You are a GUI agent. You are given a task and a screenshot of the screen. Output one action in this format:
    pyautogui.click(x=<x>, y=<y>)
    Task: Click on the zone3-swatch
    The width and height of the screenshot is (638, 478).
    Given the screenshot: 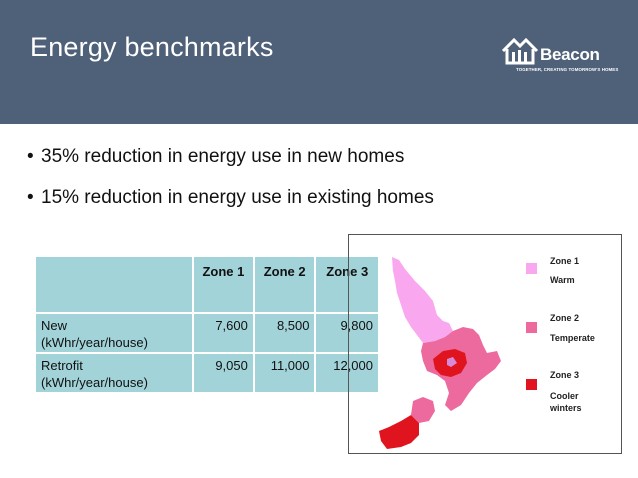 What is the action you would take?
    pyautogui.click(x=531, y=384)
    